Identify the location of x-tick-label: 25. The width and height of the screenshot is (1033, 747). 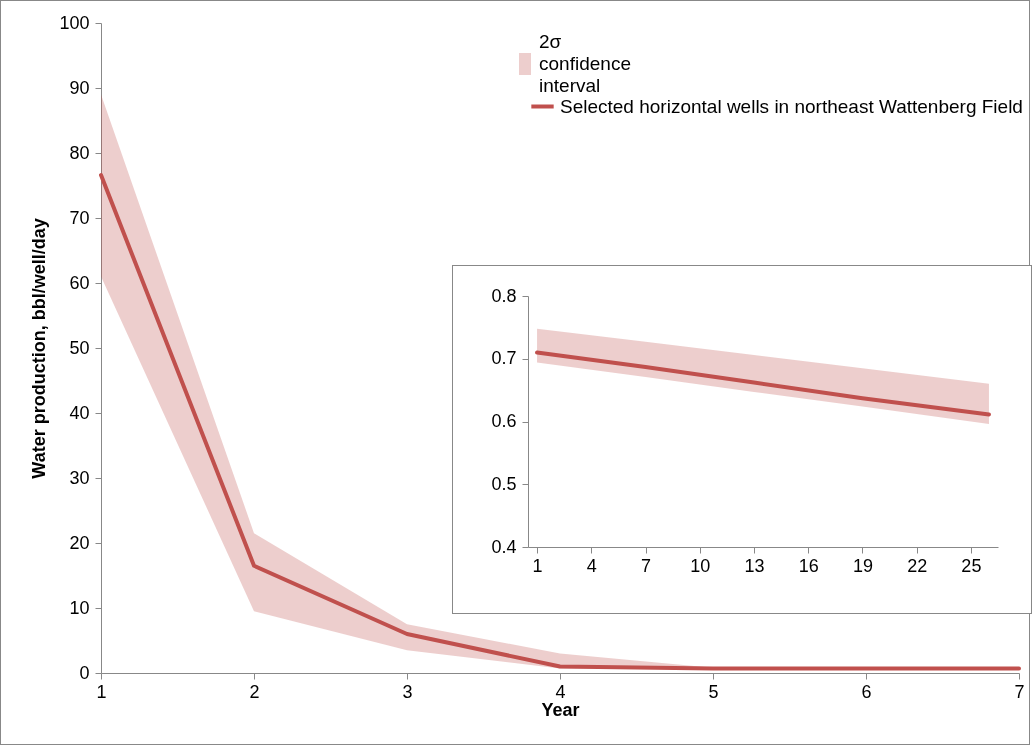
(971, 565).